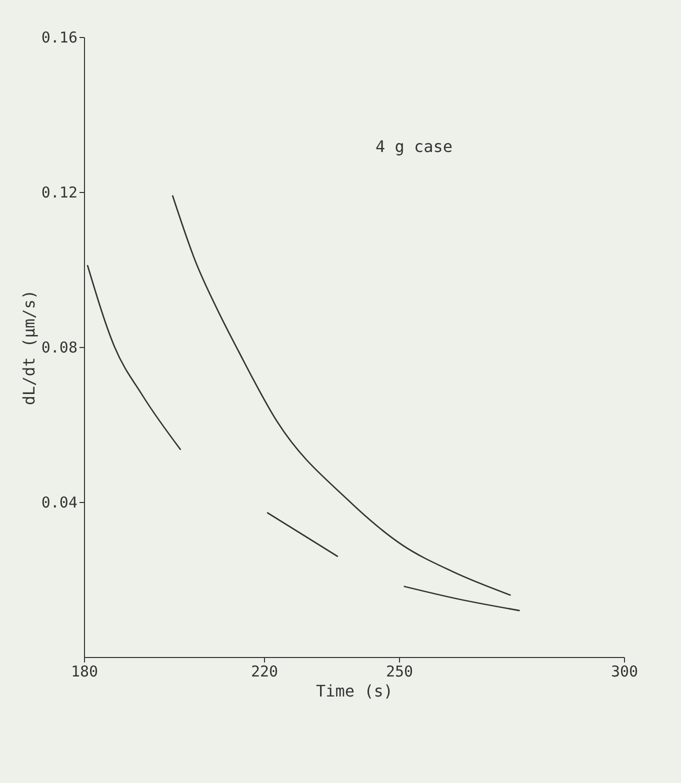 The height and width of the screenshot is (783, 681). Describe the element at coordinates (414, 146) in the screenshot. I see `annotation: 4 g case` at that location.